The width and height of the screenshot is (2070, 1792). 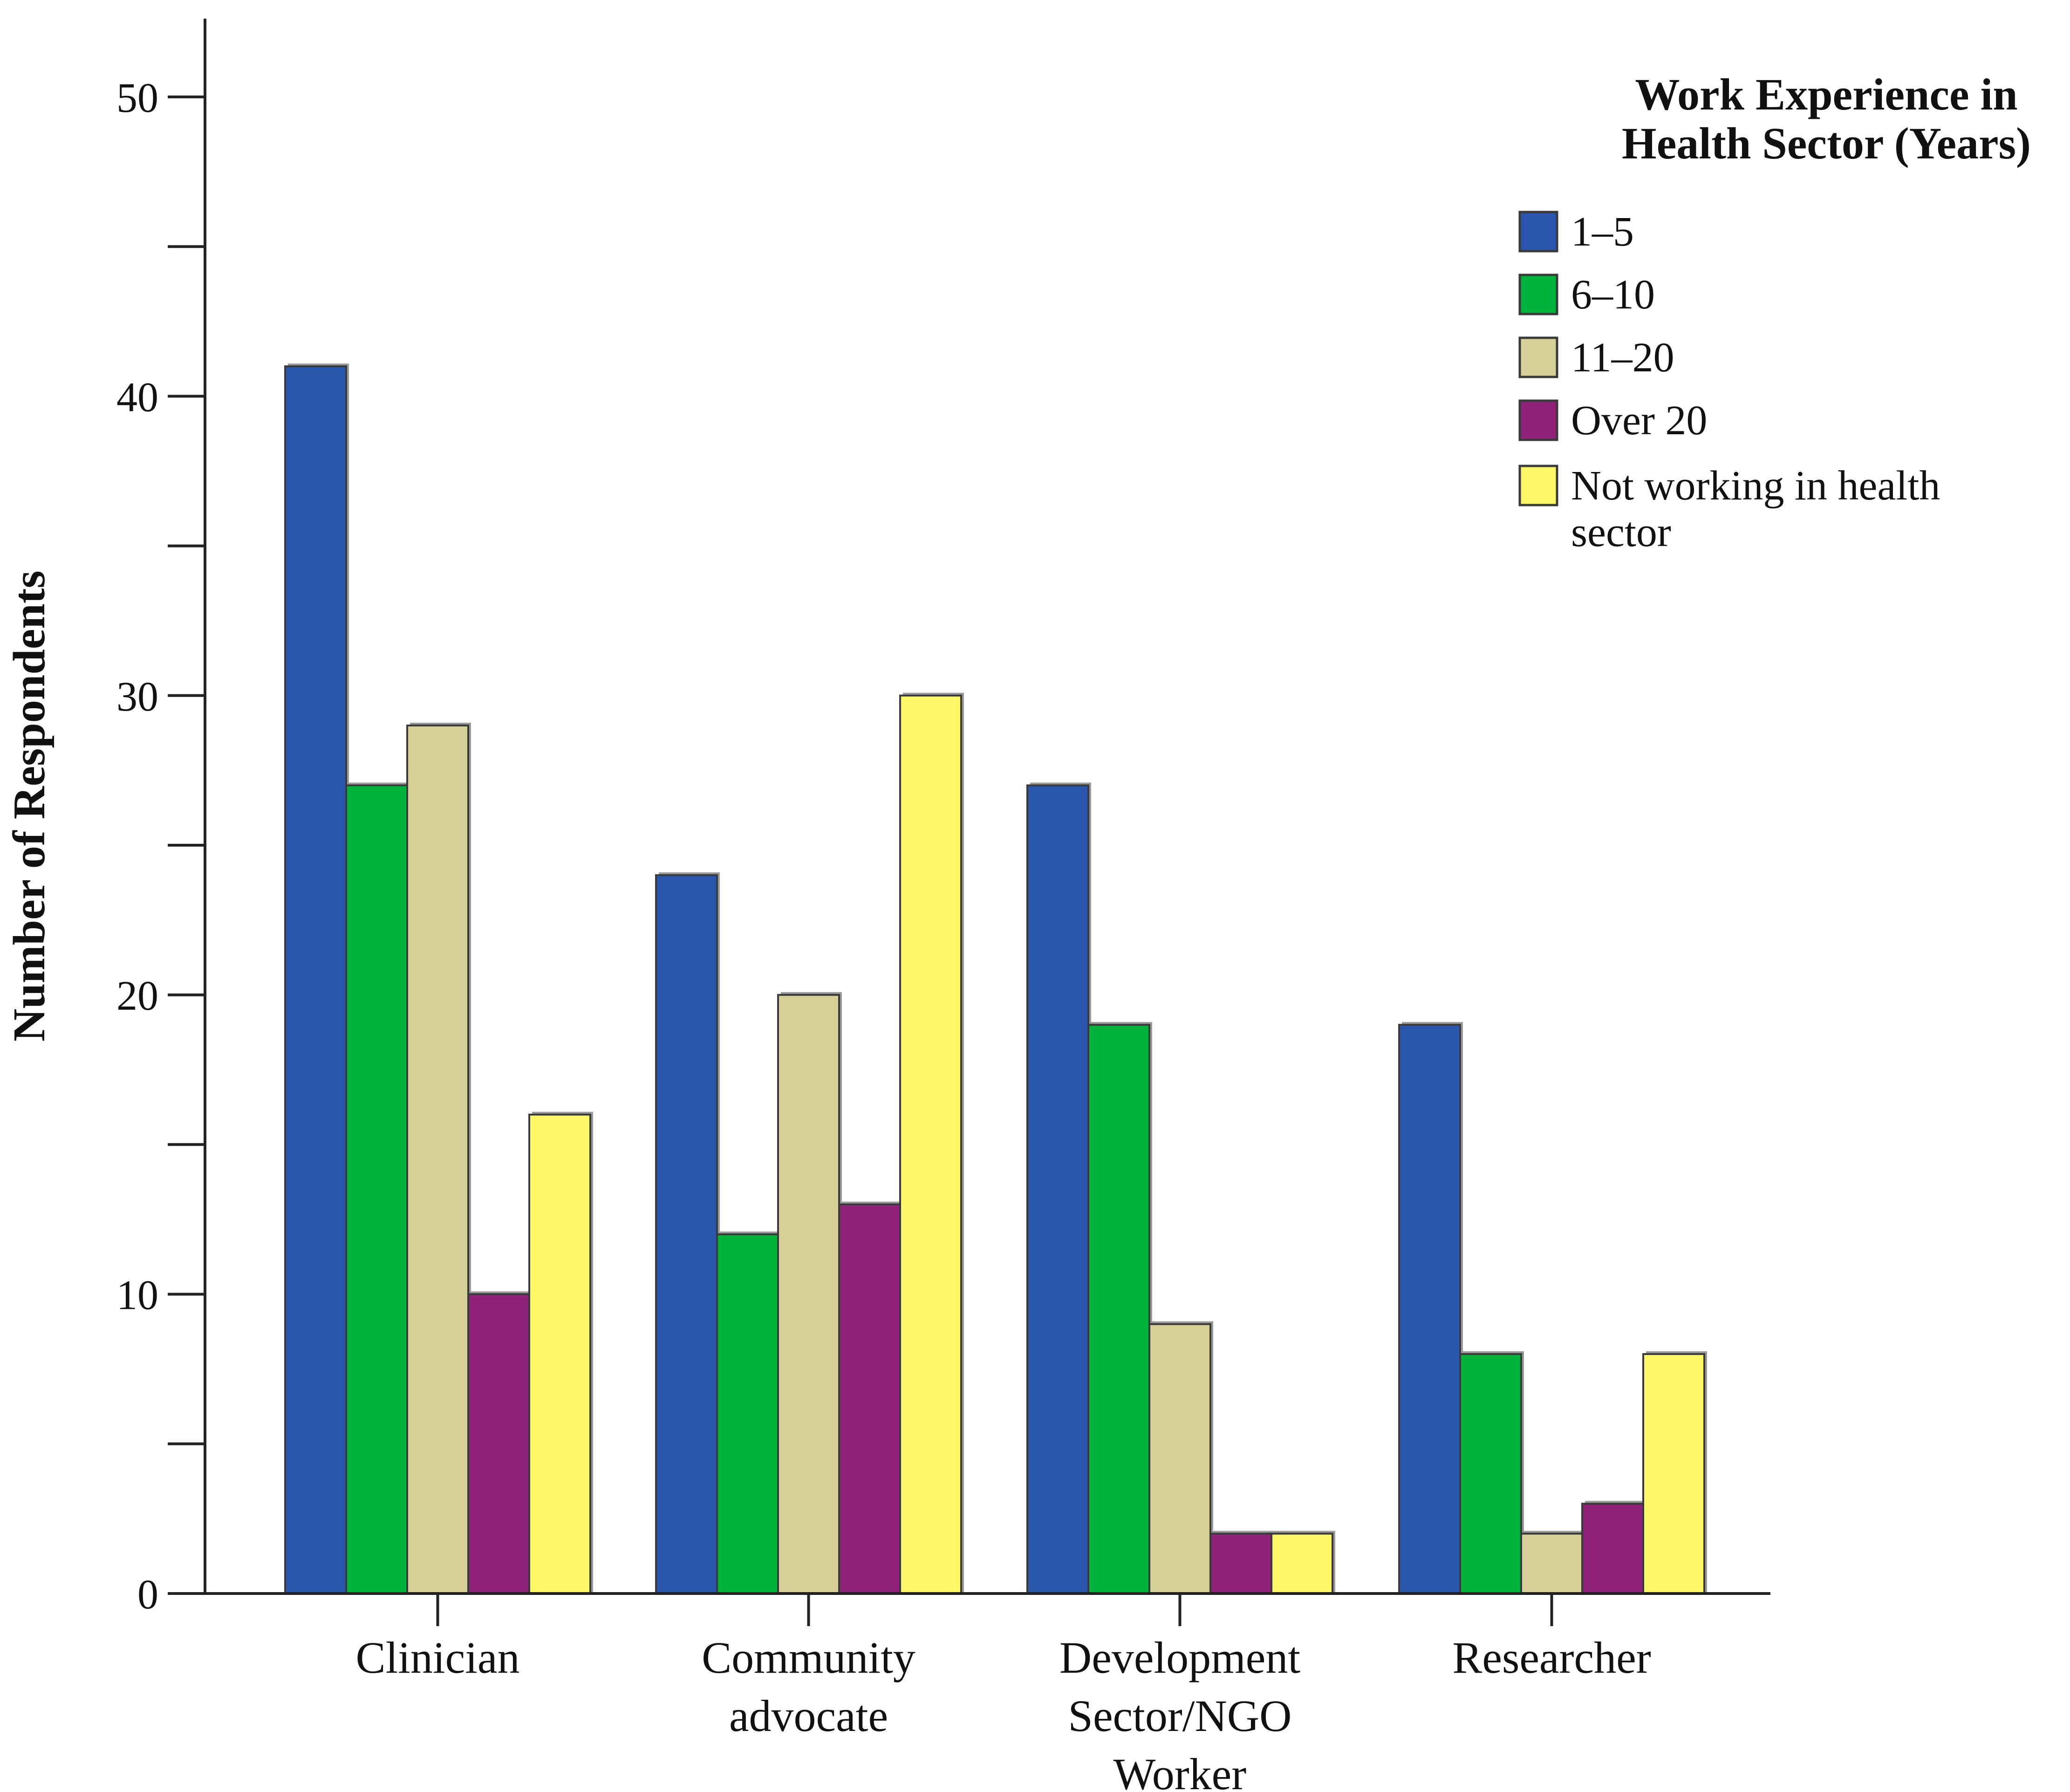 What do you see at coordinates (137, 996) in the screenshot?
I see `y-tick-label: 20` at bounding box center [137, 996].